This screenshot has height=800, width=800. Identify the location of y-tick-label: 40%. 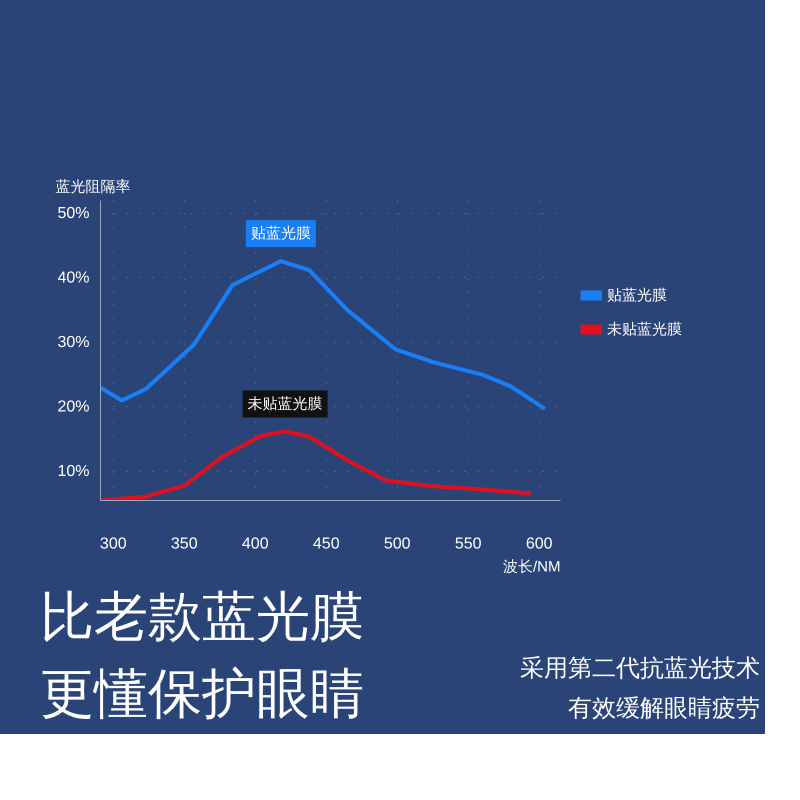
(73, 277).